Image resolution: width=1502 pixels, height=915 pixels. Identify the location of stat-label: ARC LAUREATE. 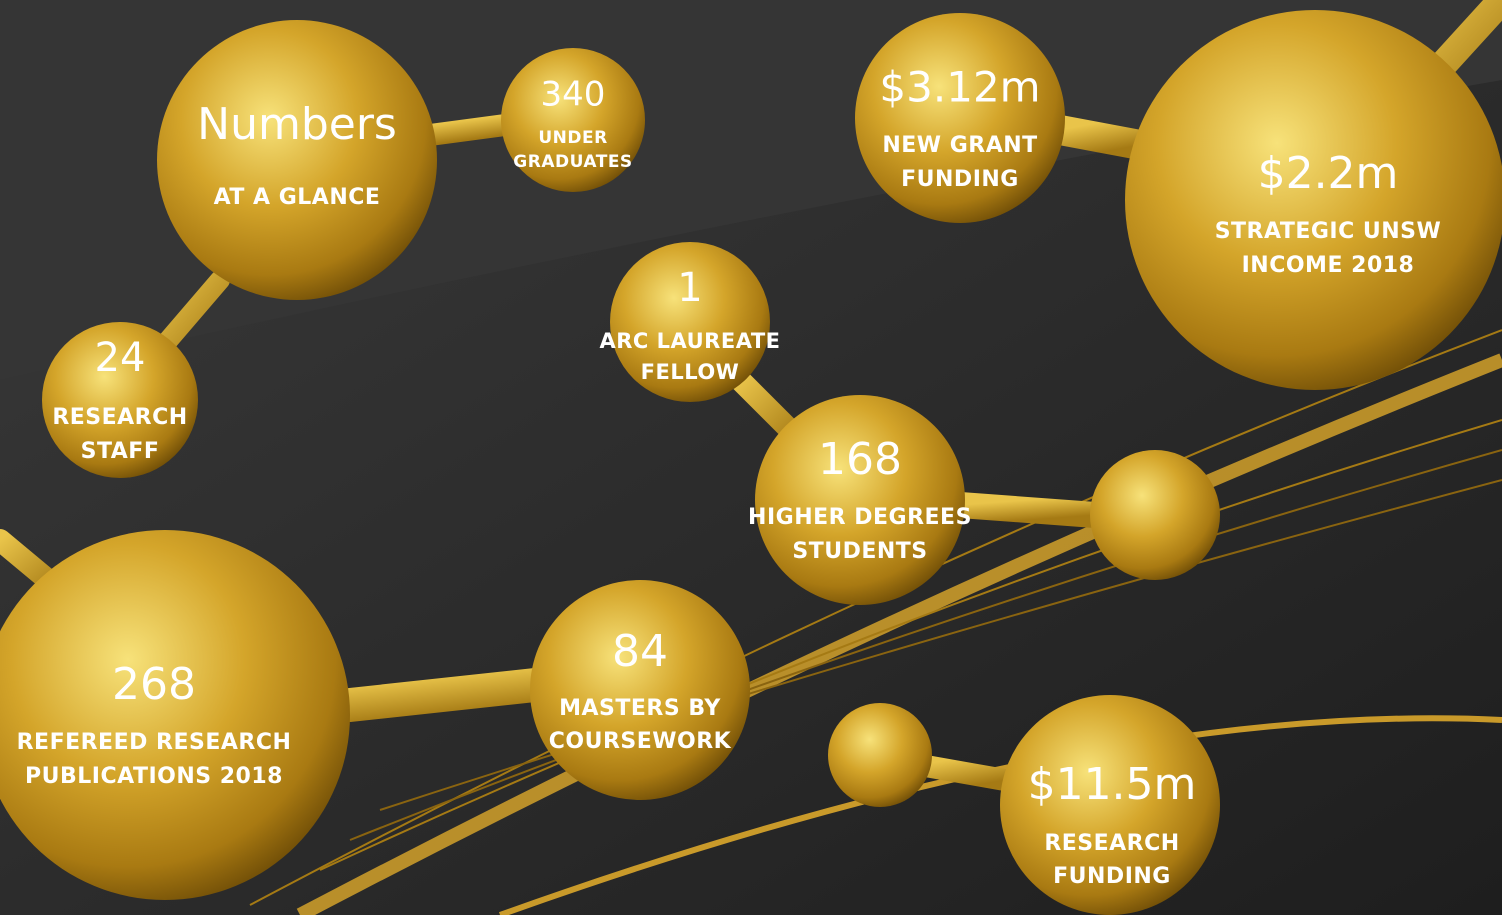
(690, 341).